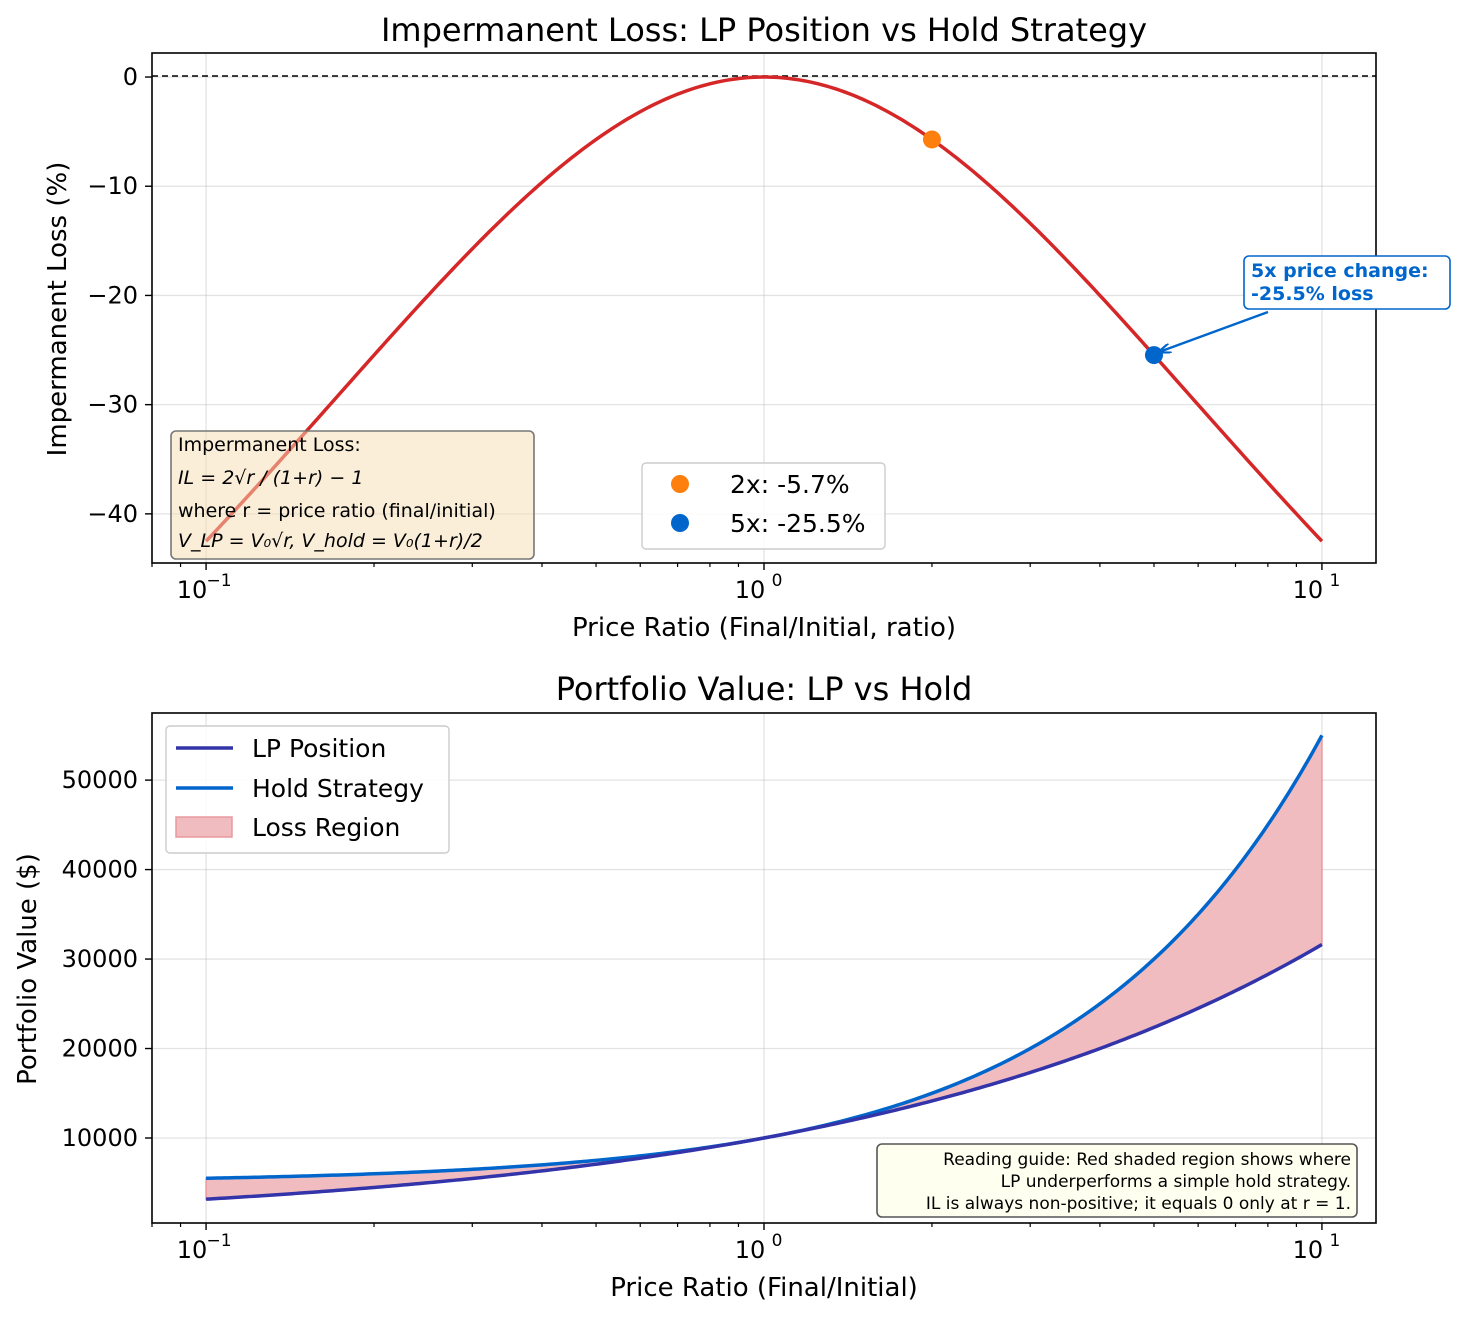  What do you see at coordinates (269, 445) in the screenshot?
I see `formula-heading: Impermanent Loss:` at bounding box center [269, 445].